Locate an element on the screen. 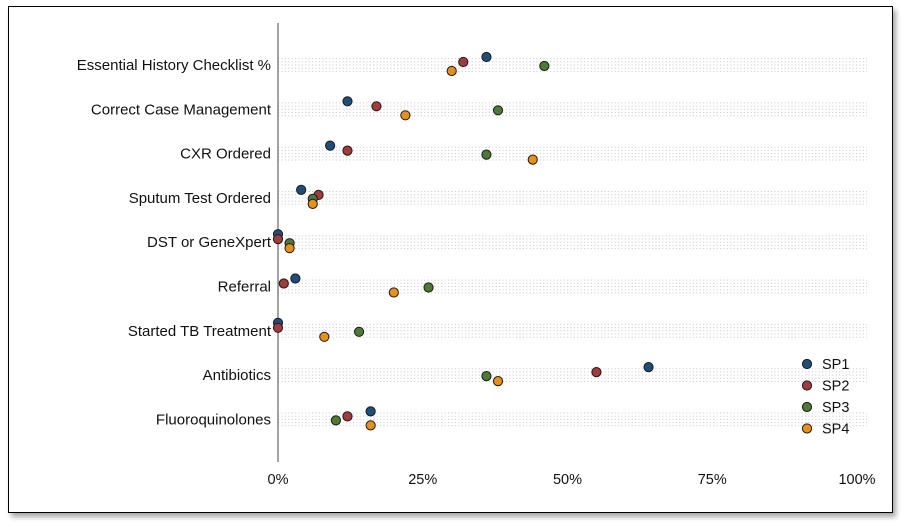  category-label: Correct Case Management is located at coordinates (181, 109).